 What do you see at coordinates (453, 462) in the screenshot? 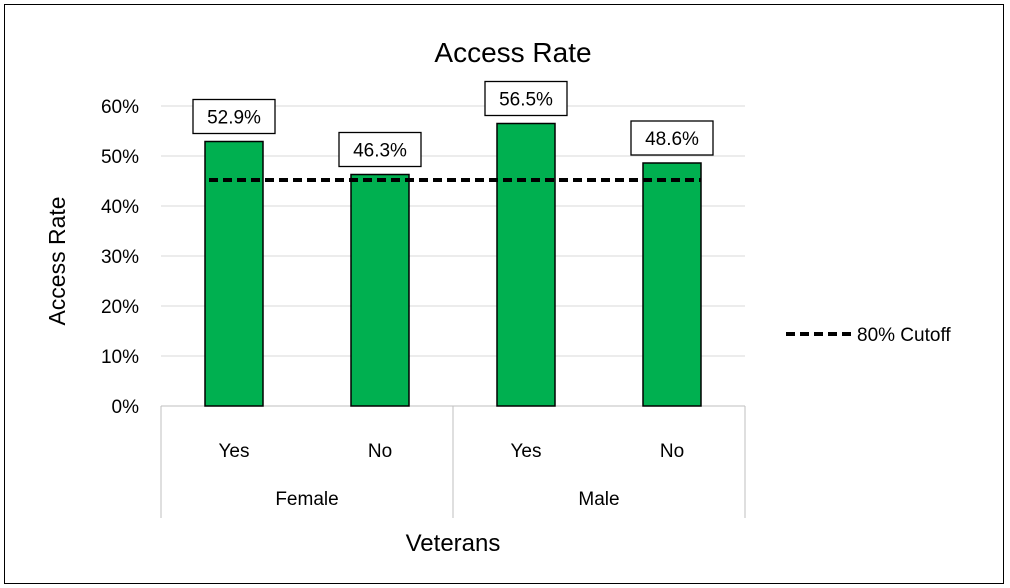
I see `x-axis-categories: Yes No Yes No Female Male` at bounding box center [453, 462].